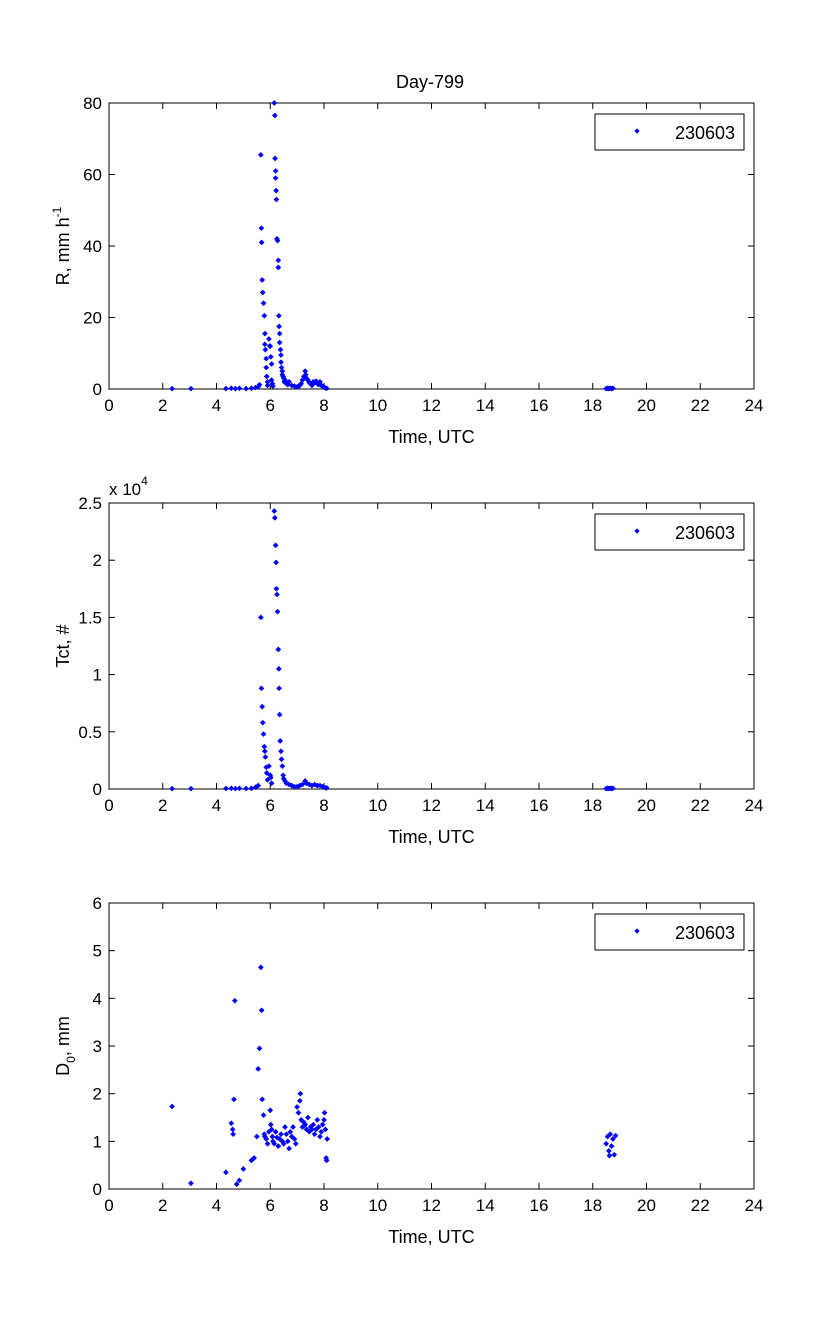 This screenshot has height=1334, width=833. Describe the element at coordinates (430, 82) in the screenshot. I see `figure-title: Day-799` at that location.